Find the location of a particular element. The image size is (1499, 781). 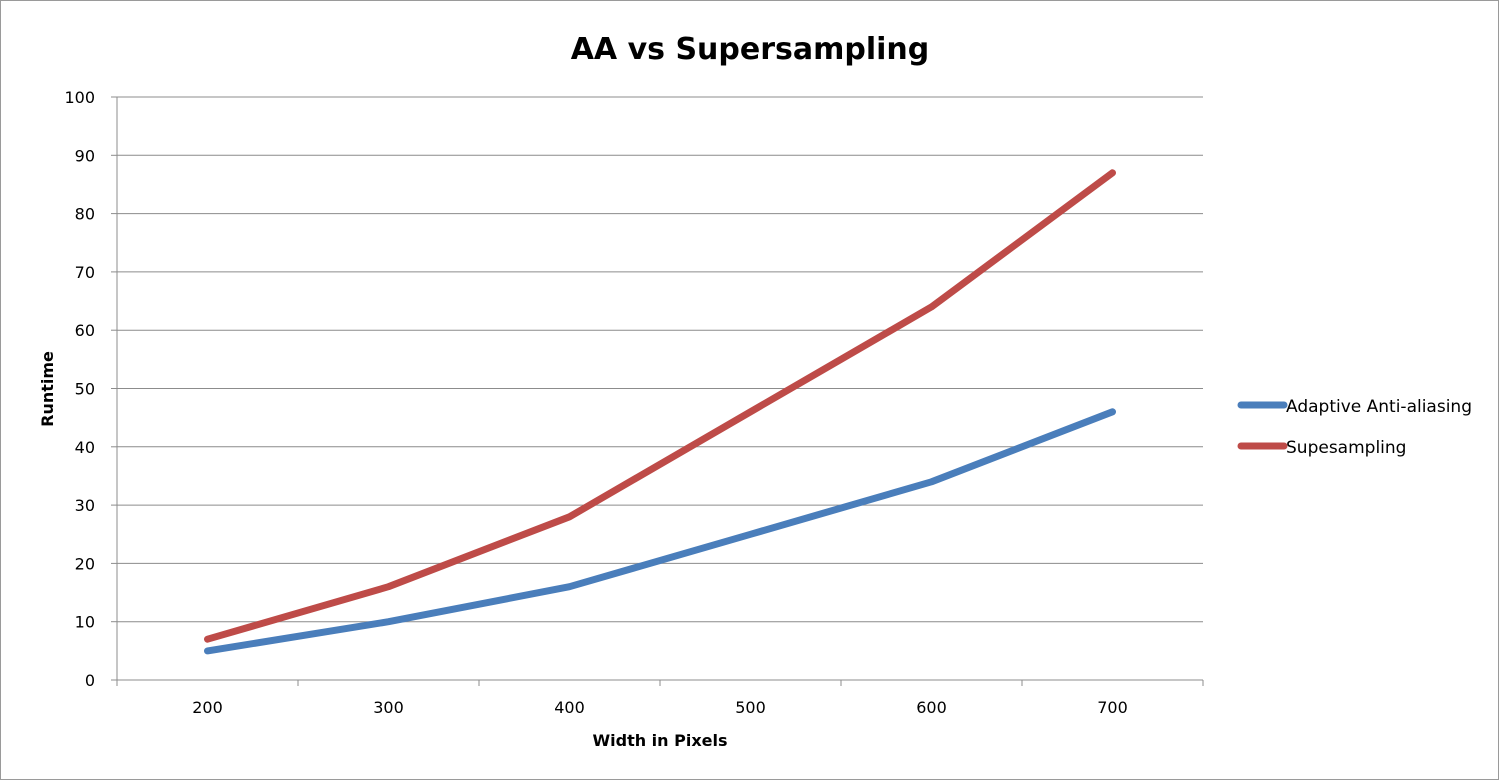

y-tick-label: 30 is located at coordinates (85, 505).